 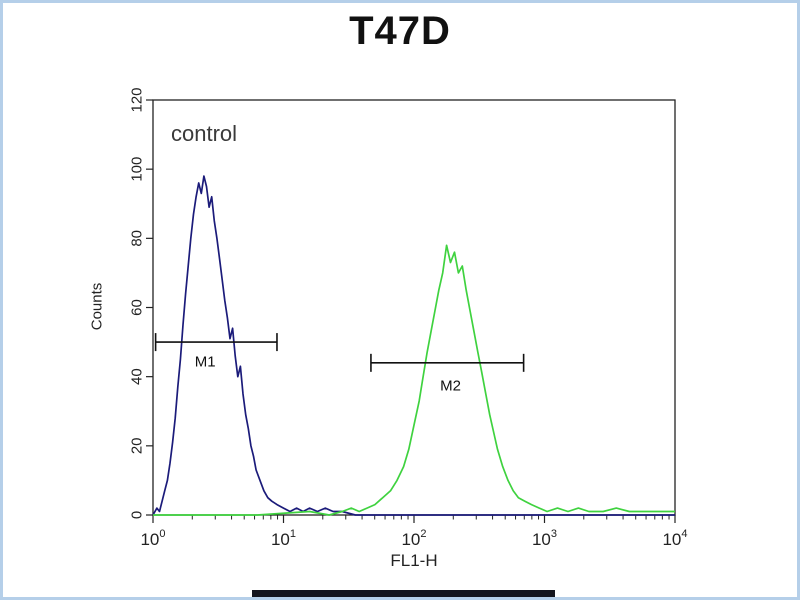 What do you see at coordinates (137, 515) in the screenshot?
I see `y-tick-label: 0` at bounding box center [137, 515].